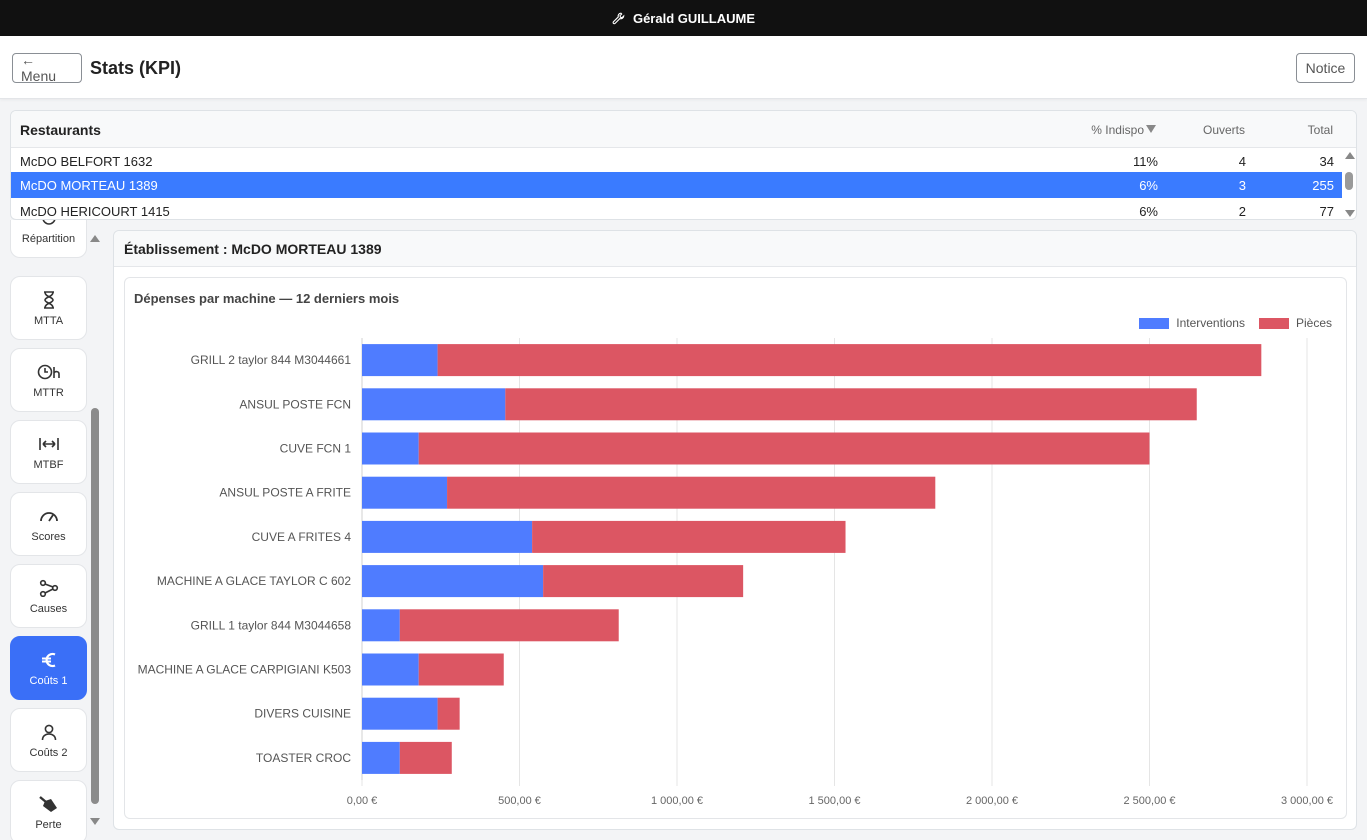 The image size is (1367, 840). Describe the element at coordinates (49, 516) in the screenshot. I see `gauge-icon` at that location.